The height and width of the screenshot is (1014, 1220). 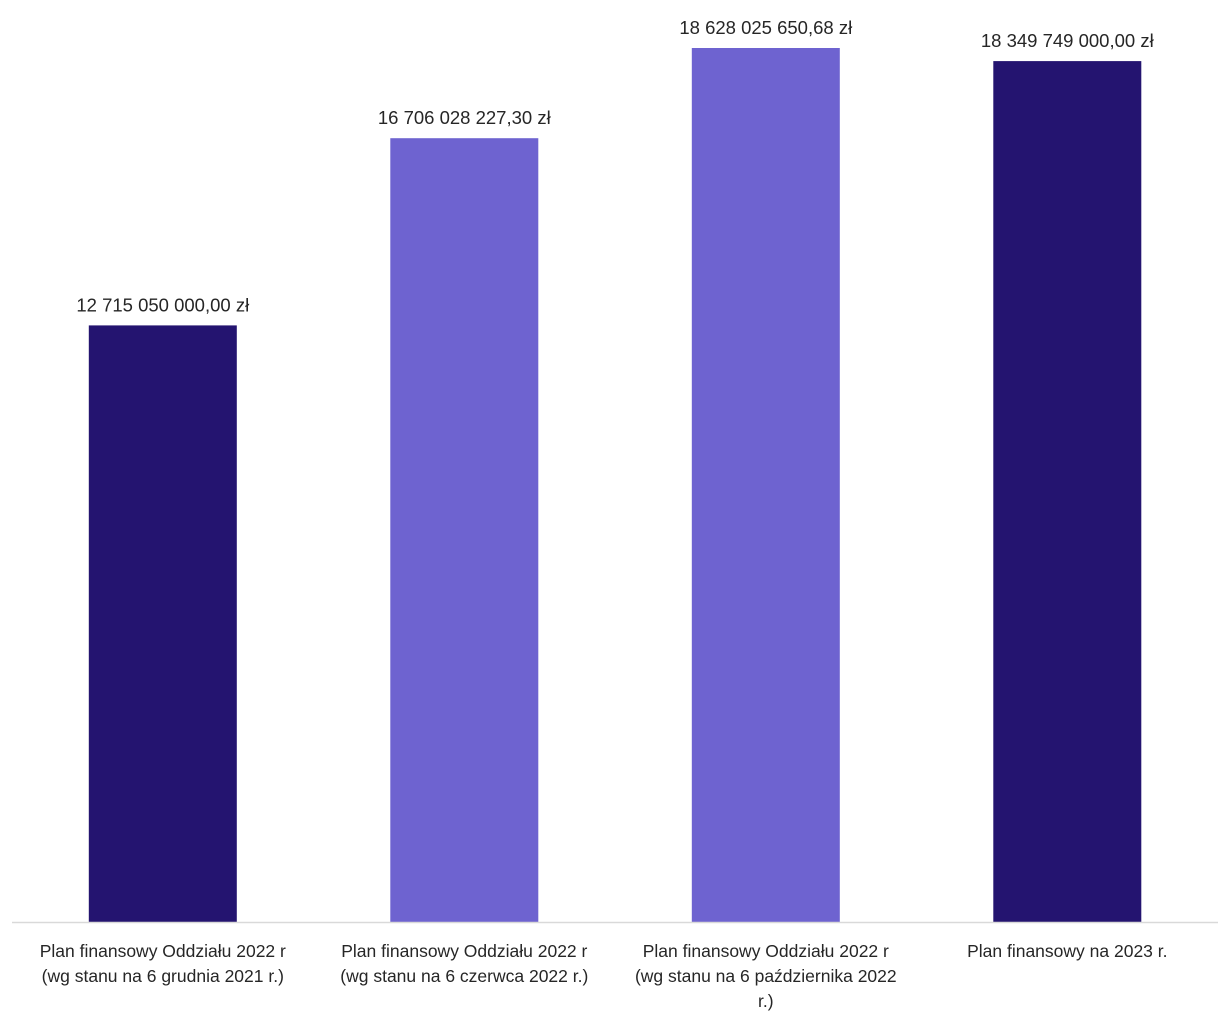 What do you see at coordinates (162, 976) in the screenshot?
I see `category-label-1-line-2: (wg stanu na 6 grudnia 2021 r.)` at bounding box center [162, 976].